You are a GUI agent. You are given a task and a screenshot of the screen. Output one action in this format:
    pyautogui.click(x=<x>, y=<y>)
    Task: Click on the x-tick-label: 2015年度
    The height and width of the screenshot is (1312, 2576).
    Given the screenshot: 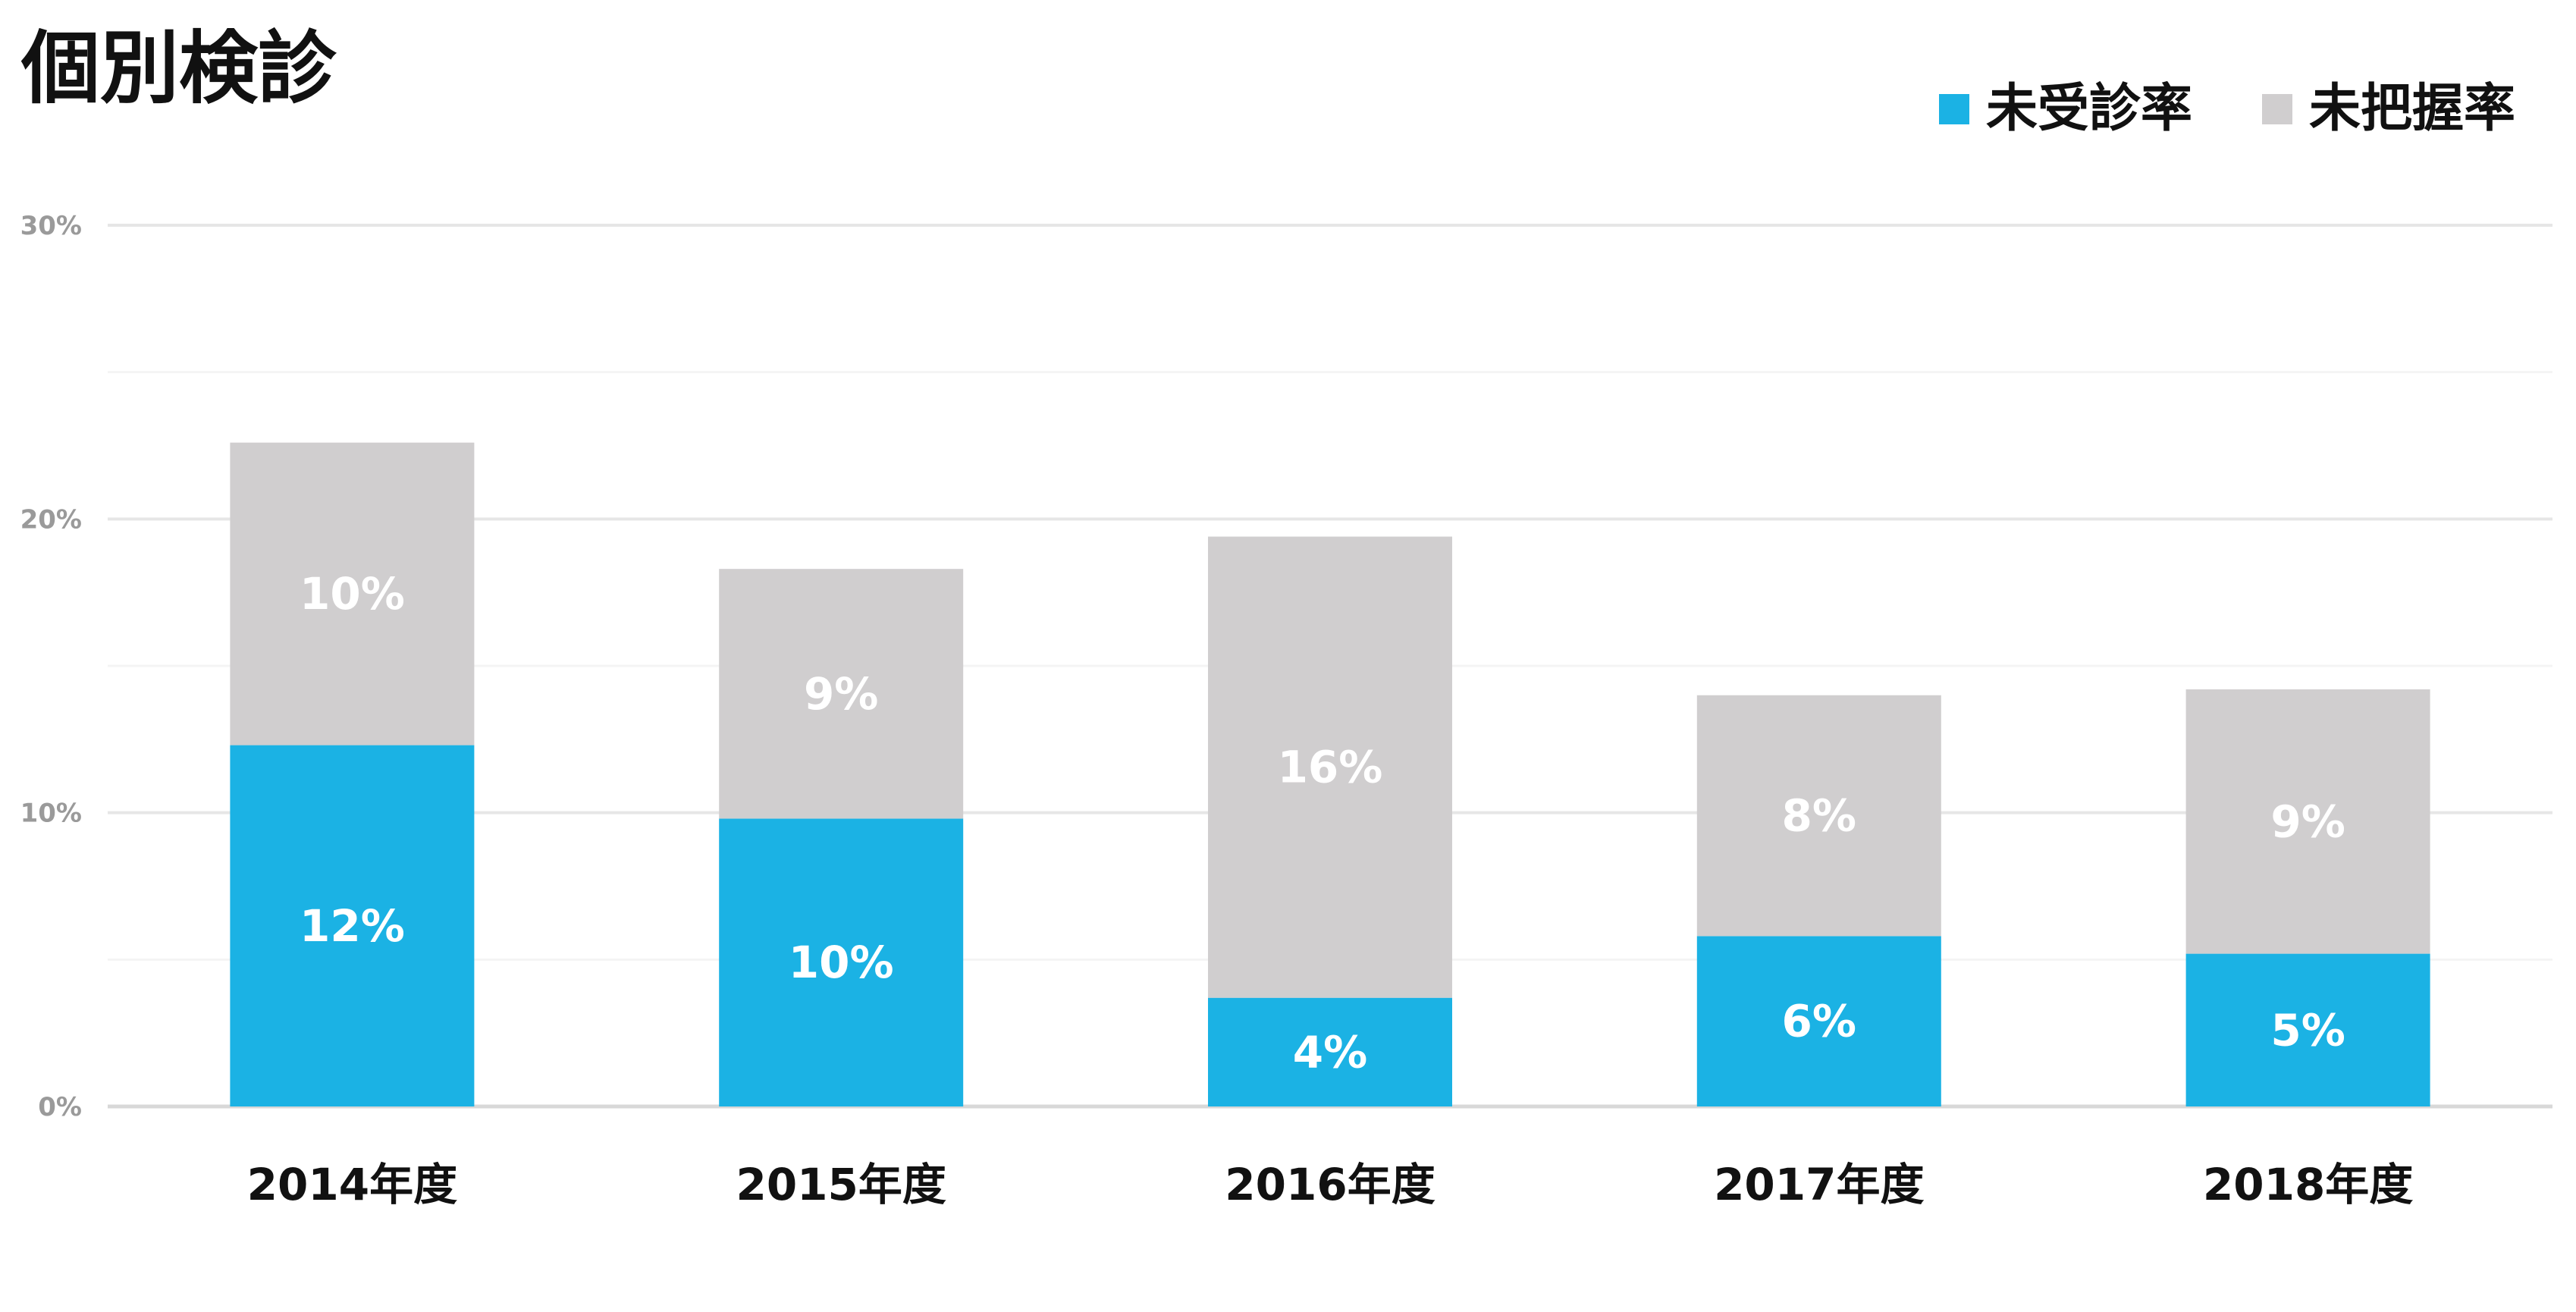 What is the action you would take?
    pyautogui.click(x=841, y=1184)
    